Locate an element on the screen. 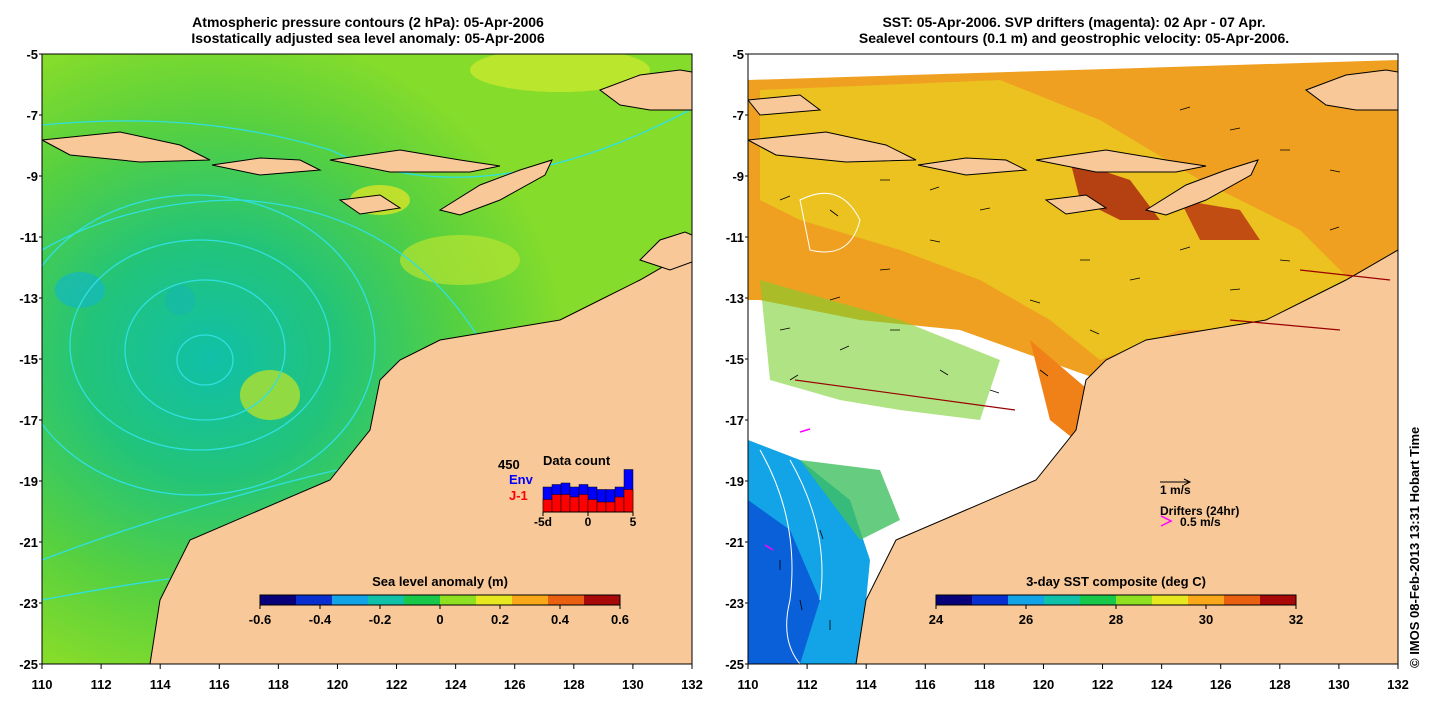 The image size is (1440, 710). left-lon-tick-label: 112 is located at coordinates (101, 684).